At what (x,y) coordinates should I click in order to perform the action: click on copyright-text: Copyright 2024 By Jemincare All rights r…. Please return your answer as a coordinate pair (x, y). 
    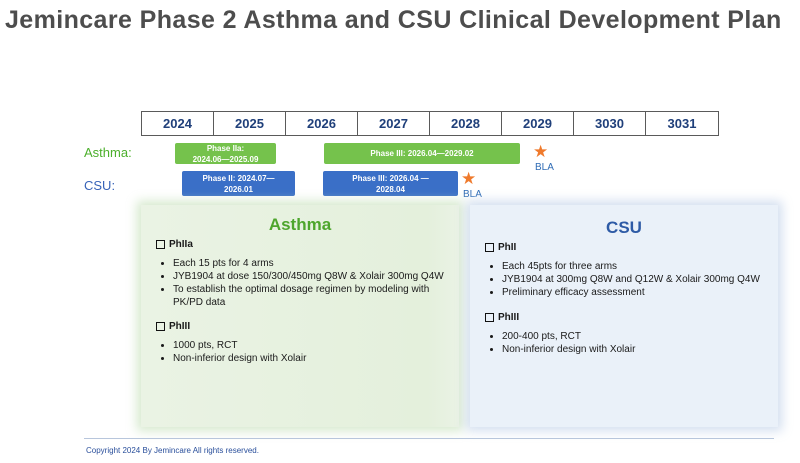
    Looking at the image, I should click on (172, 450).